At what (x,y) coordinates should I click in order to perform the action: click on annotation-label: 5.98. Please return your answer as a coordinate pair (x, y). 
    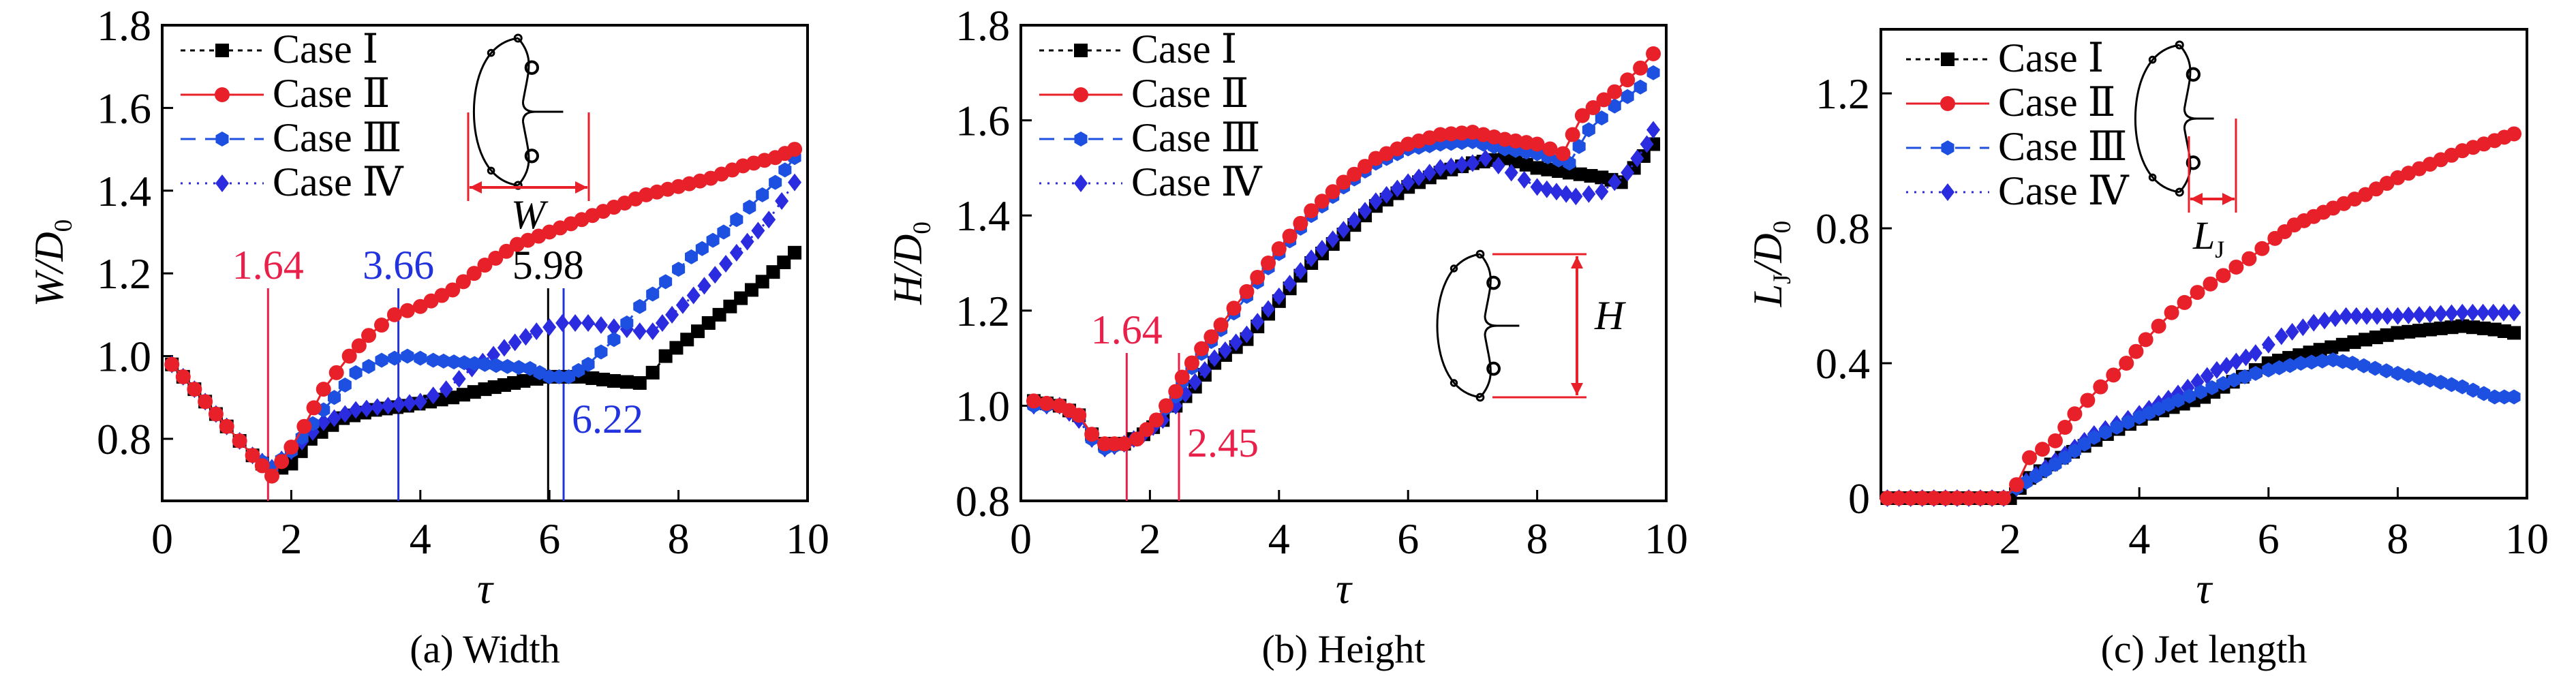
    Looking at the image, I should click on (548, 265).